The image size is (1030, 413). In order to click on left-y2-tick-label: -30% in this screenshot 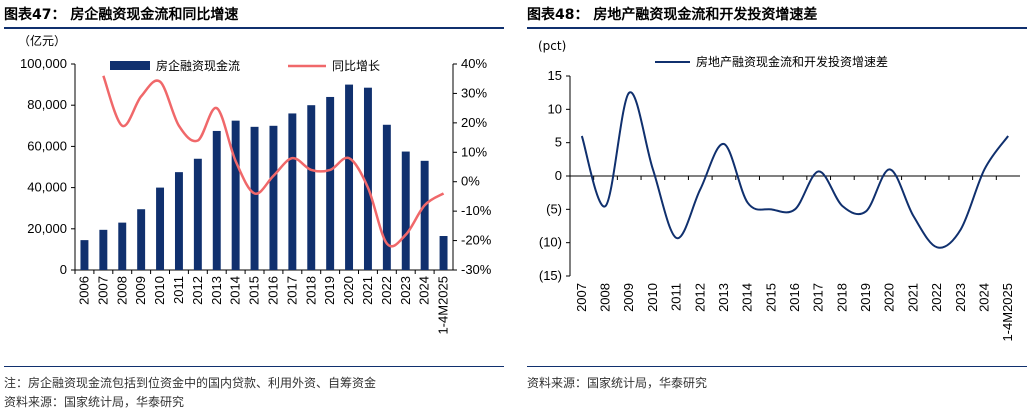, I will do `click(476, 269)`.